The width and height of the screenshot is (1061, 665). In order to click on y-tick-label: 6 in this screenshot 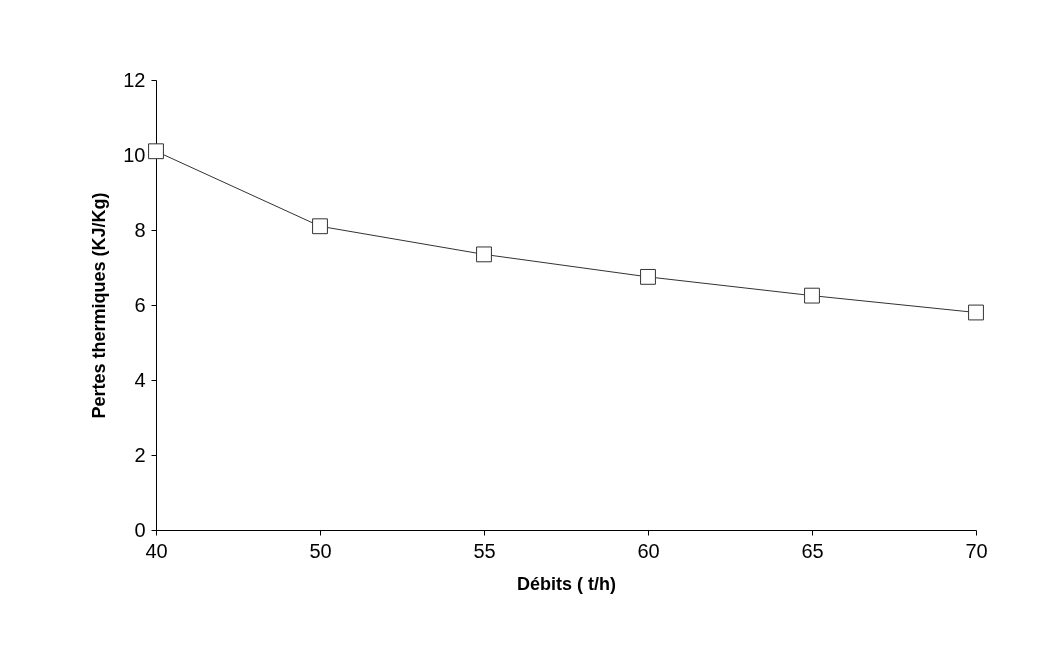, I will do `click(140, 304)`.